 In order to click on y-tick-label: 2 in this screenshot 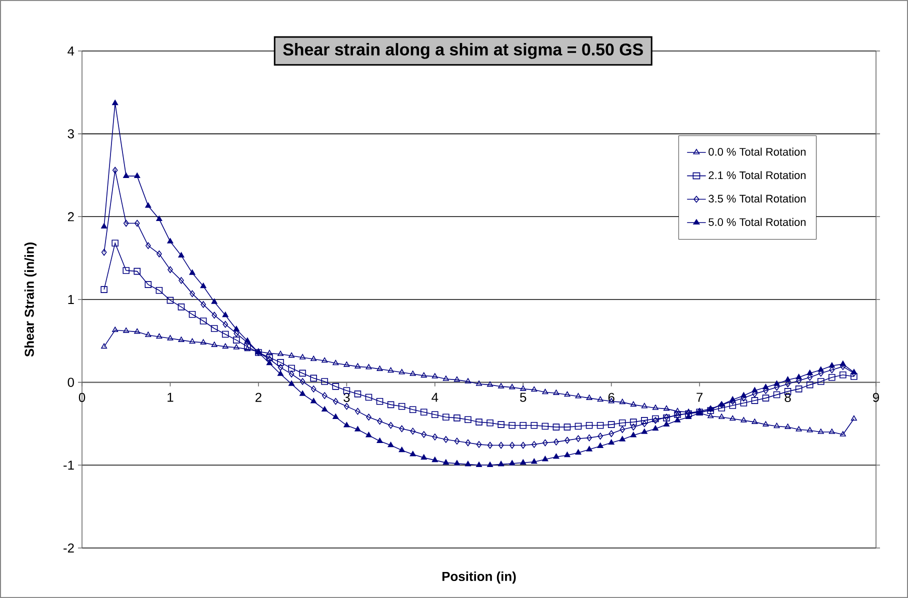, I will do `click(71, 217)`.